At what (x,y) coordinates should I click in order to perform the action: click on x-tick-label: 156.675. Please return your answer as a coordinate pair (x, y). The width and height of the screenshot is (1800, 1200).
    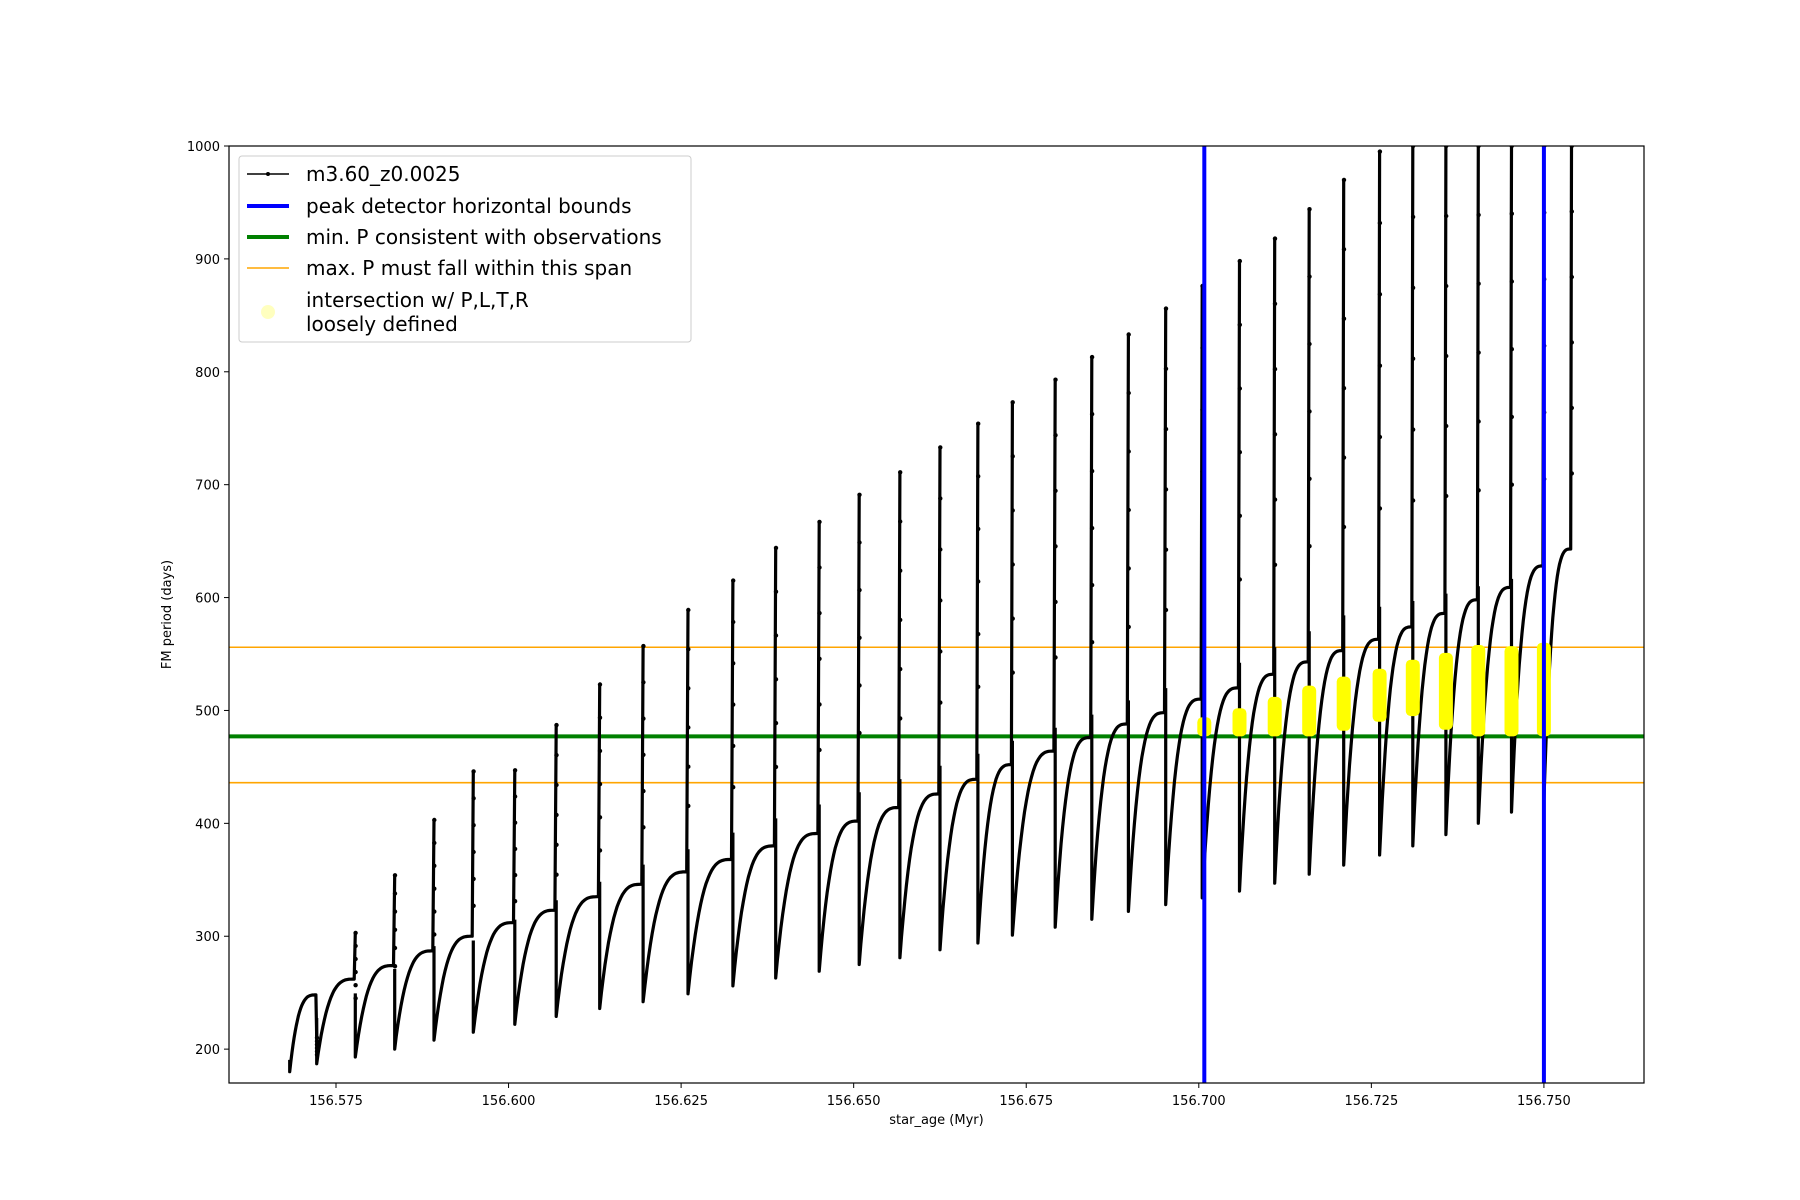
    Looking at the image, I should click on (1026, 1101).